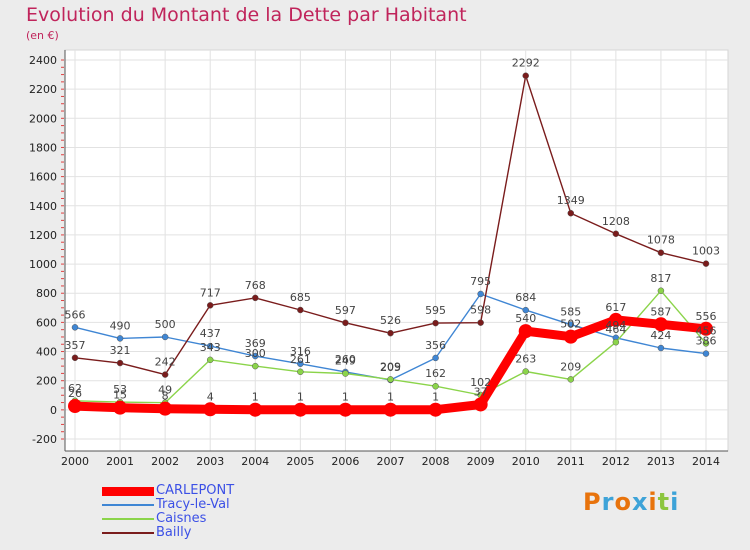 The height and width of the screenshot is (550, 750). Describe the element at coordinates (212, 533) in the screenshot. I see `legend-item-bailly: Bailly` at that location.